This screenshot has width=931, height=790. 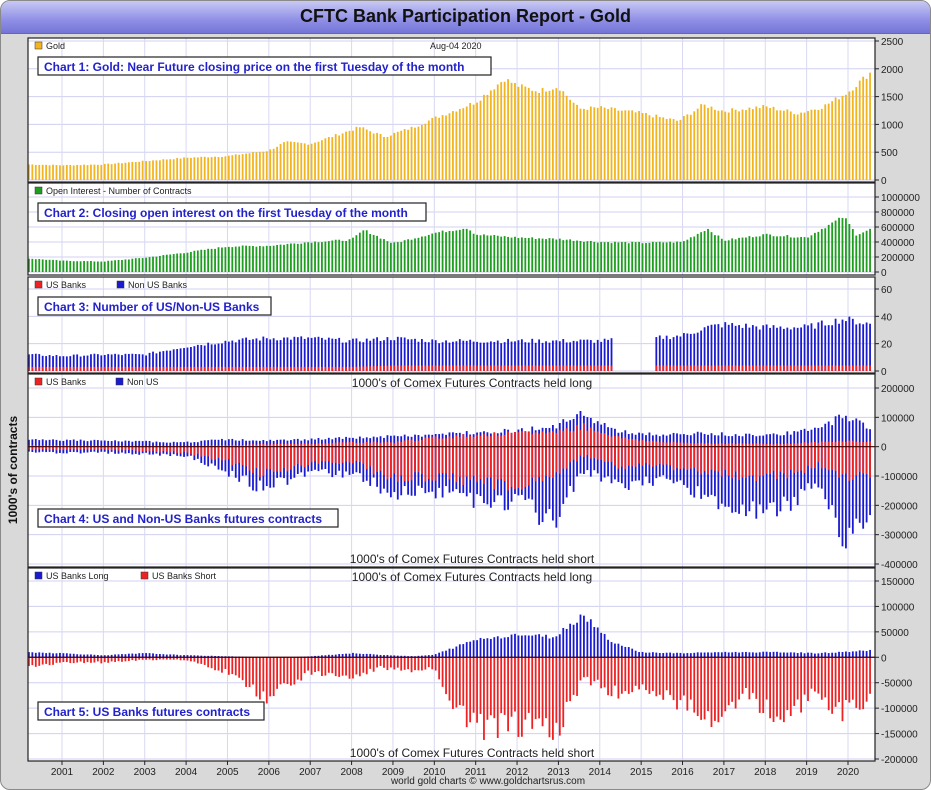 What do you see at coordinates (892, 125) in the screenshot?
I see `y-tick-label: 1000` at bounding box center [892, 125].